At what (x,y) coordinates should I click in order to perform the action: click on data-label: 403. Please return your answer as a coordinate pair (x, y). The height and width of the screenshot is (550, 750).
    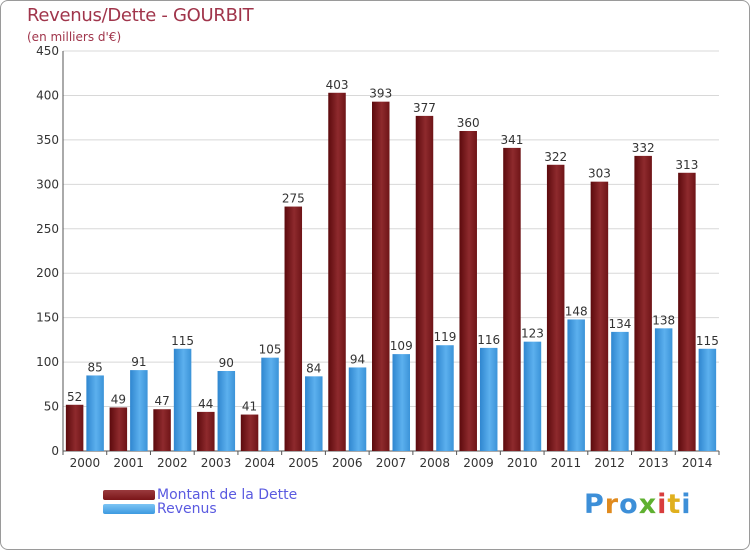
    Looking at the image, I should click on (337, 85).